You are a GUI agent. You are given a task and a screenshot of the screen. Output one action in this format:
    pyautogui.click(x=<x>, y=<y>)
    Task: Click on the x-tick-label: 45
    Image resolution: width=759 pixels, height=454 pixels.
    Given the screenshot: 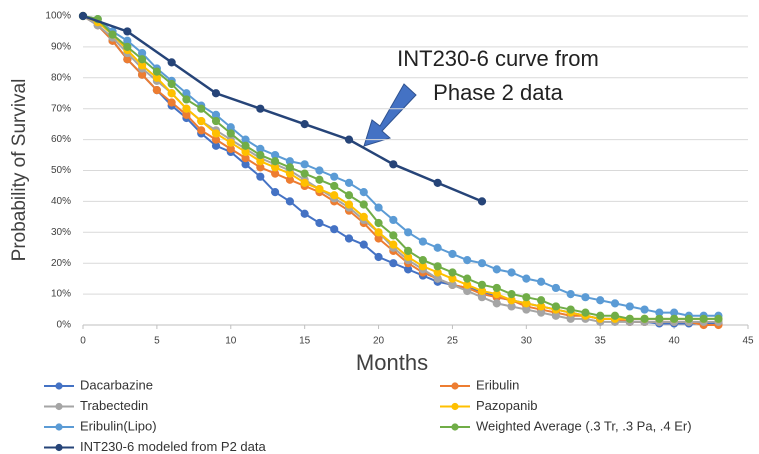 What is the action you would take?
    pyautogui.click(x=748, y=341)
    